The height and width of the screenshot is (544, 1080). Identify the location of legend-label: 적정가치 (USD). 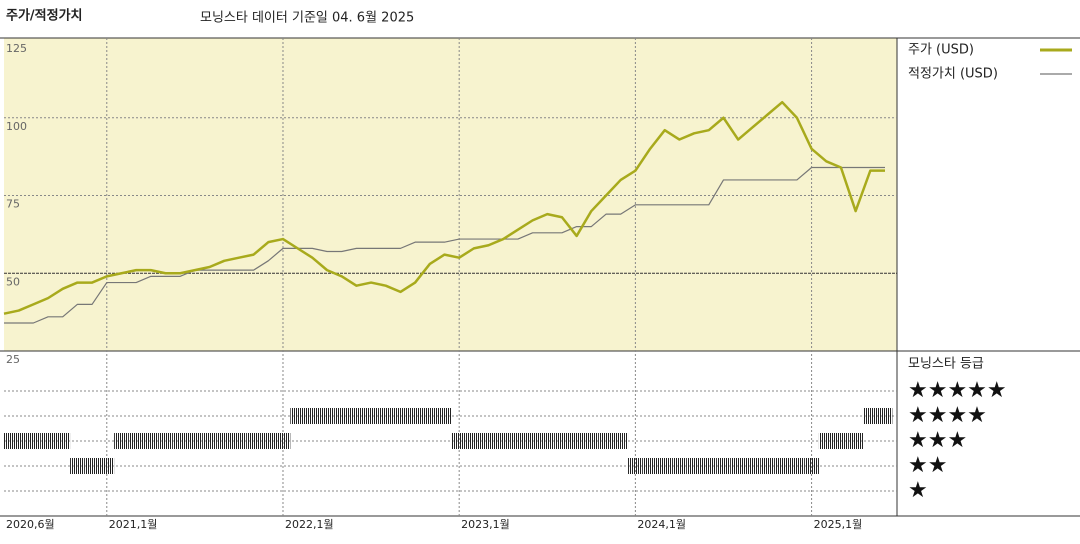
(953, 74).